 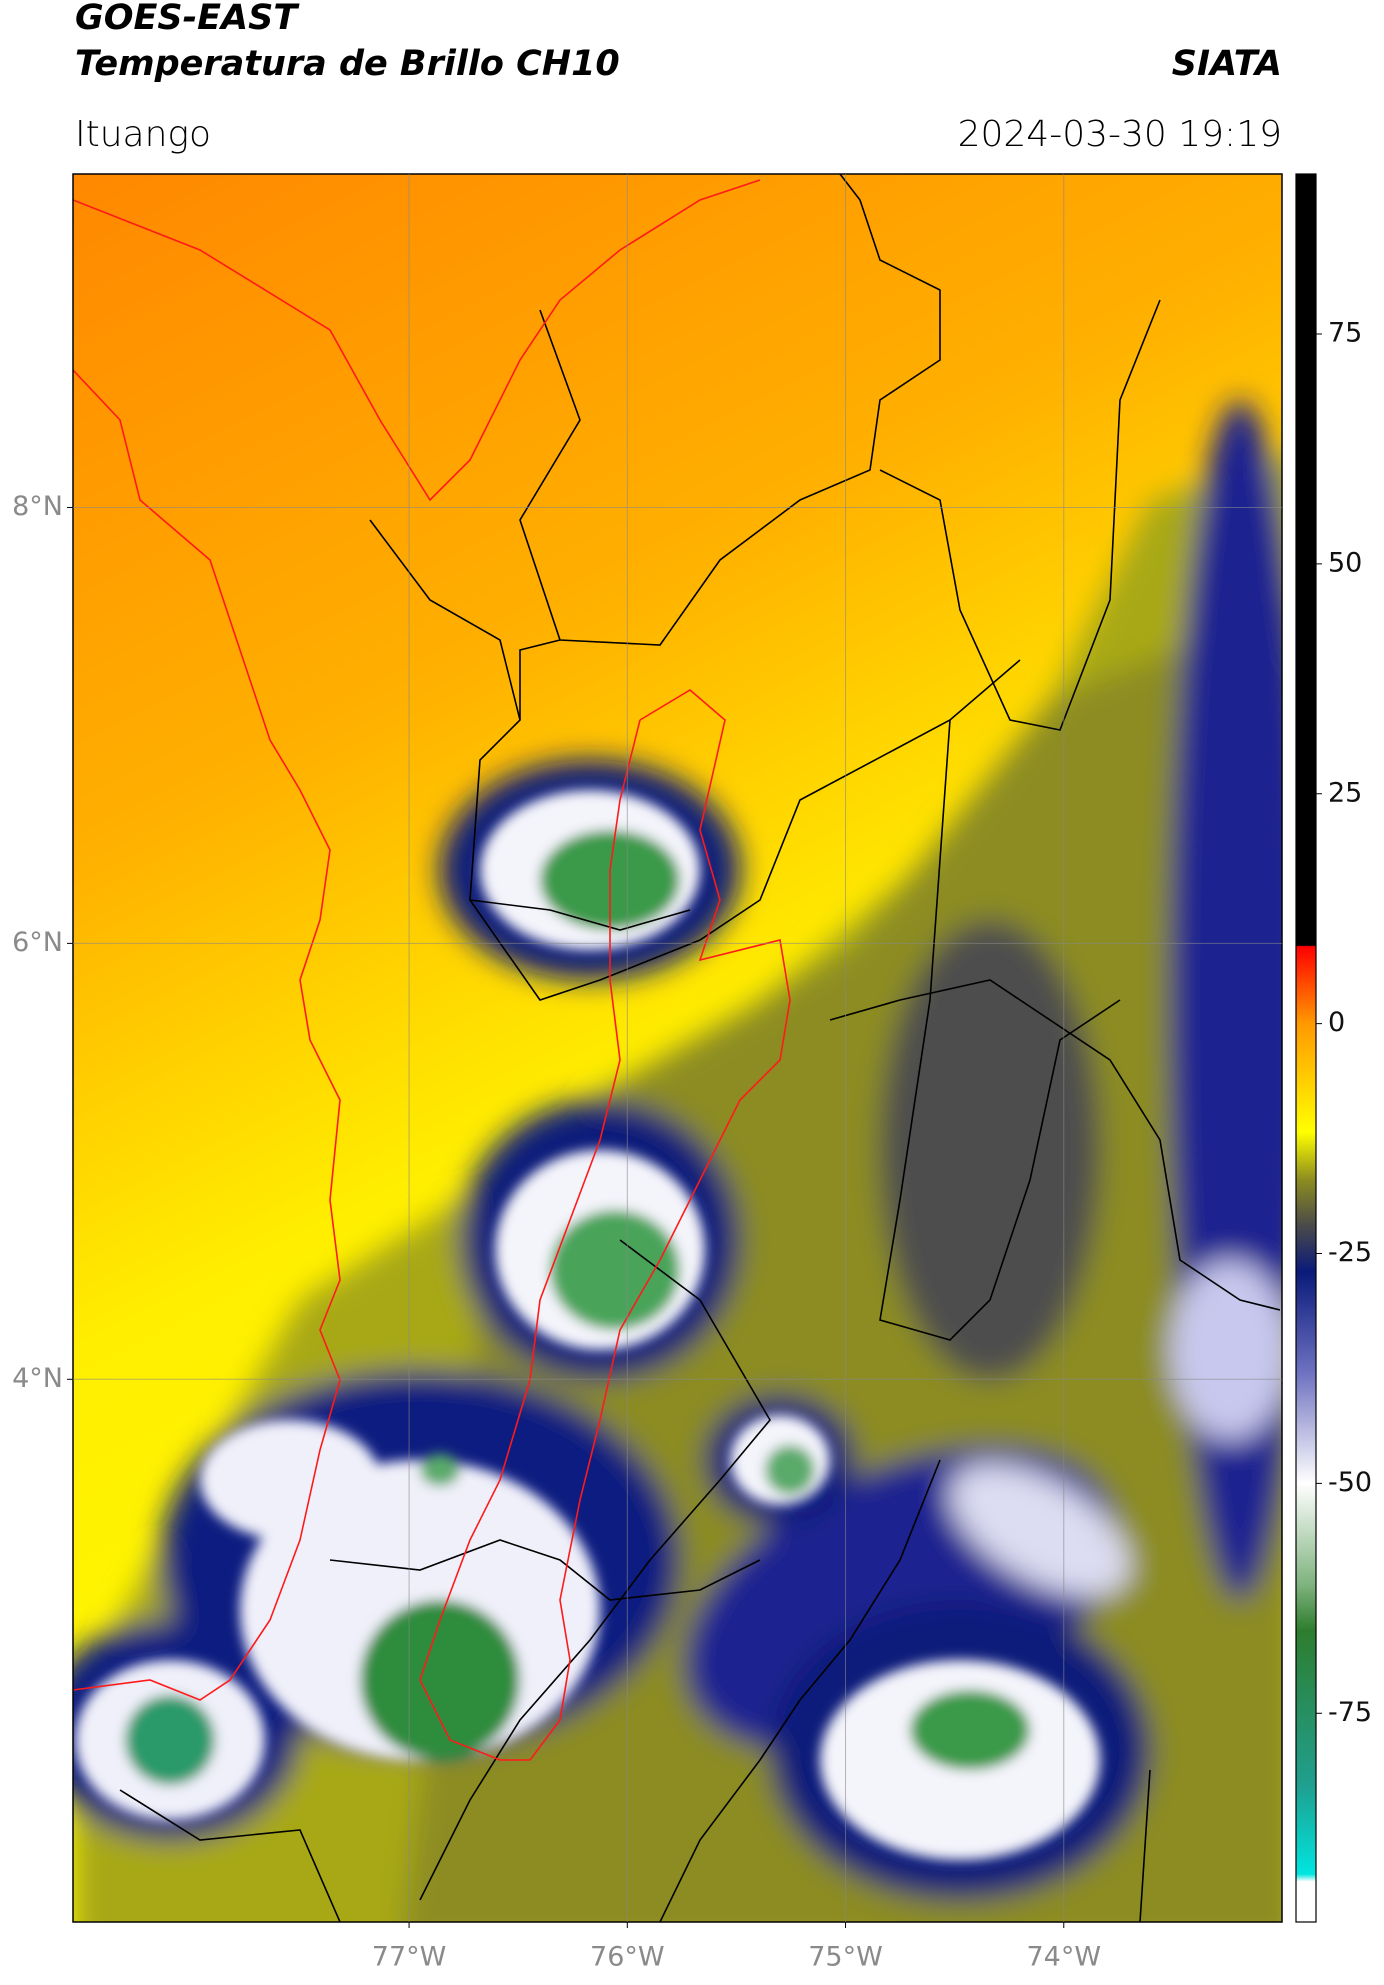 What do you see at coordinates (627, 1957) in the screenshot?
I see `lon-tick-label: 76°W` at bounding box center [627, 1957].